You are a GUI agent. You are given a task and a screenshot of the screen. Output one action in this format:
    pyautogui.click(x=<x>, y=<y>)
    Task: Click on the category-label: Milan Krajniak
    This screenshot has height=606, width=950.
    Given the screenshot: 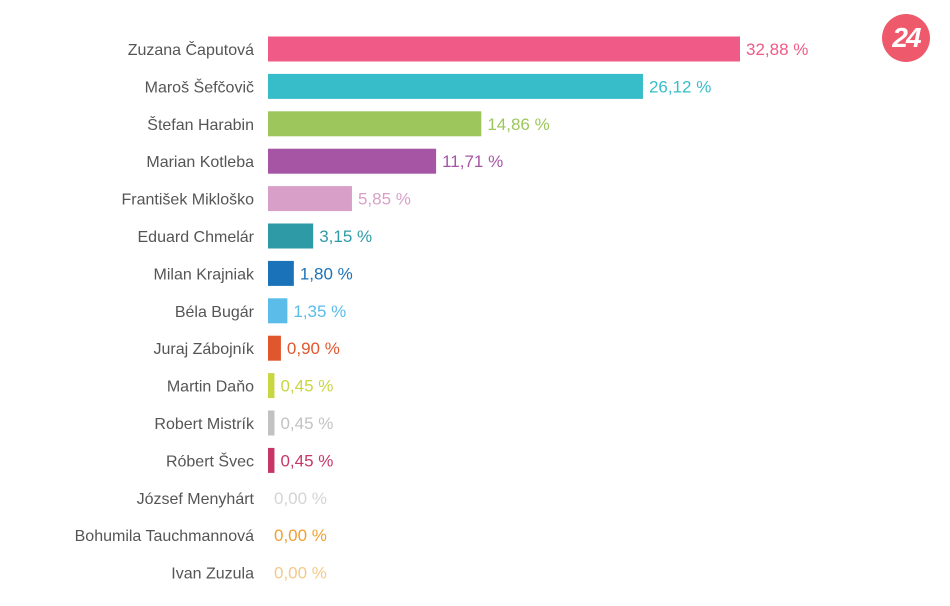 What is the action you would take?
    pyautogui.click(x=204, y=274)
    